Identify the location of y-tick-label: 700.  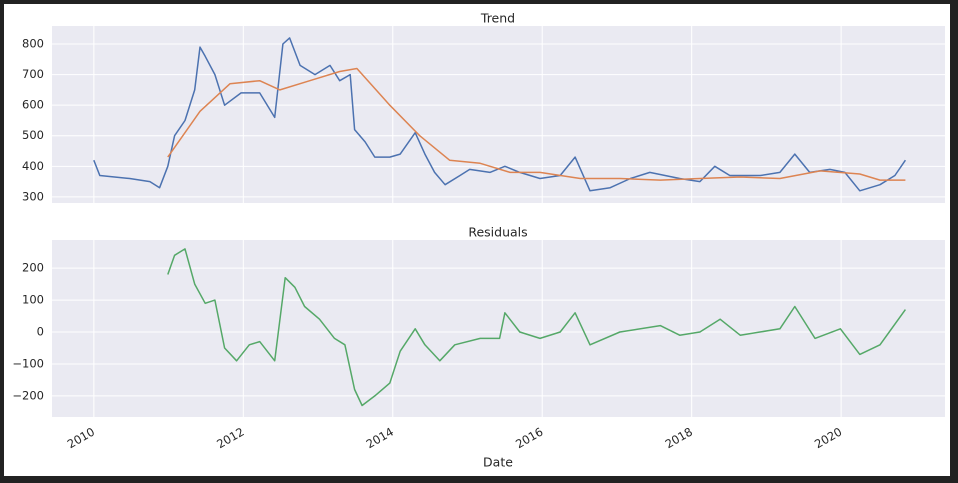
(33, 74).